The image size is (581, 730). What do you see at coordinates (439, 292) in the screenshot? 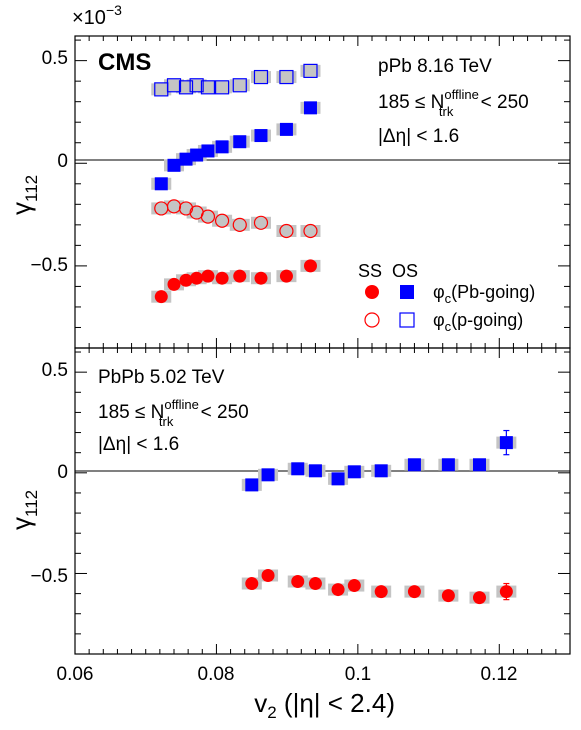
I see `legend-phi-pb: φ` at bounding box center [439, 292].